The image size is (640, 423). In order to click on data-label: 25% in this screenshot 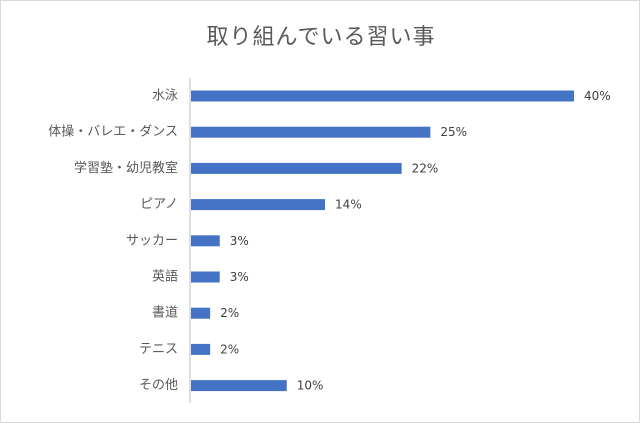, I will do `click(453, 132)`.